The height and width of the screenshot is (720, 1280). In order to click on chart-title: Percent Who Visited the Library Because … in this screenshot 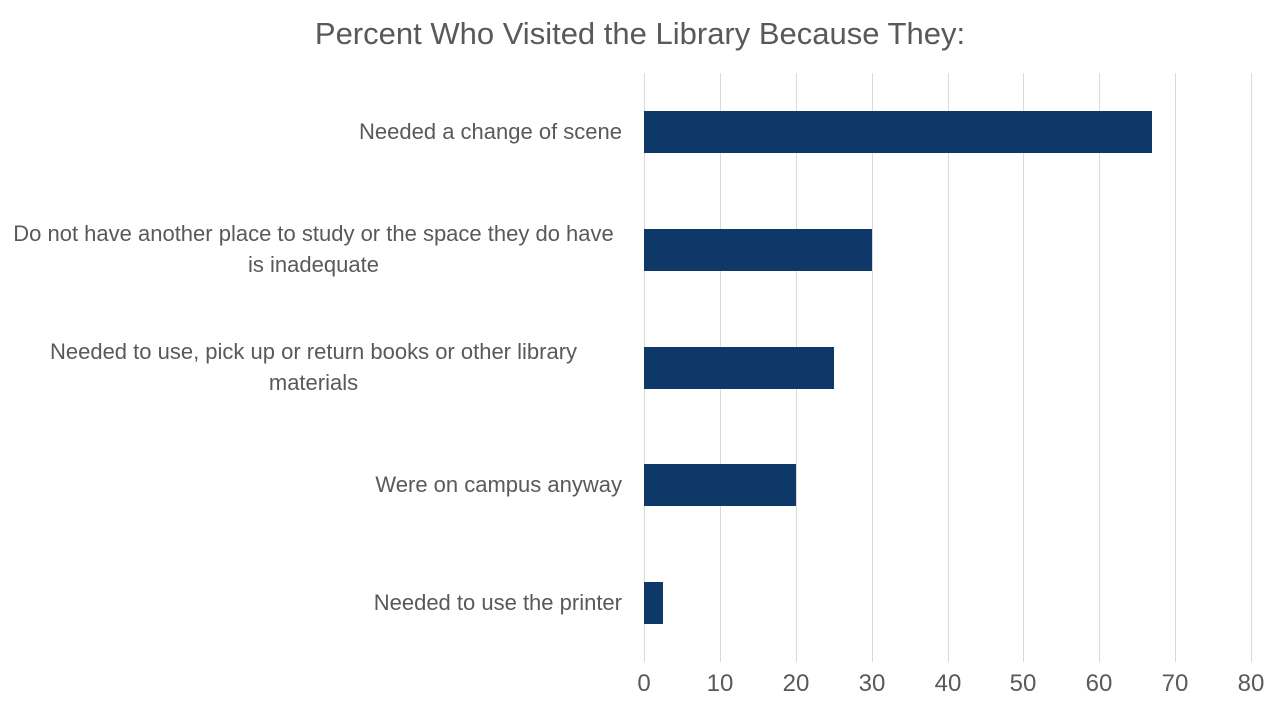, I will do `click(640, 33)`.